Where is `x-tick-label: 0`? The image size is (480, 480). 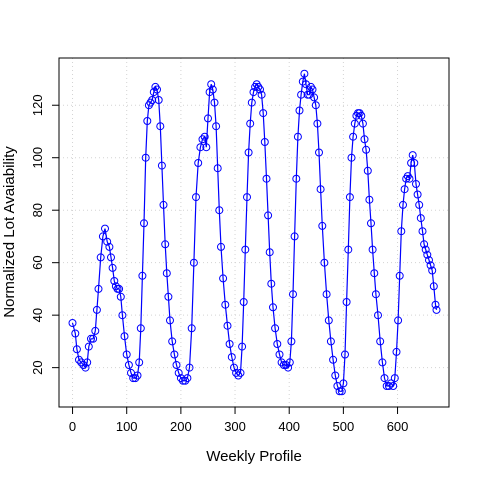 x-tick-label: 0 is located at coordinates (72, 426).